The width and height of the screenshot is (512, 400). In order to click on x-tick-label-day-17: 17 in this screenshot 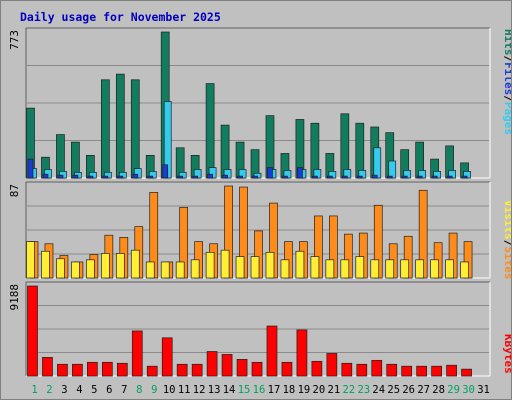, I will do `click(274, 390)`.